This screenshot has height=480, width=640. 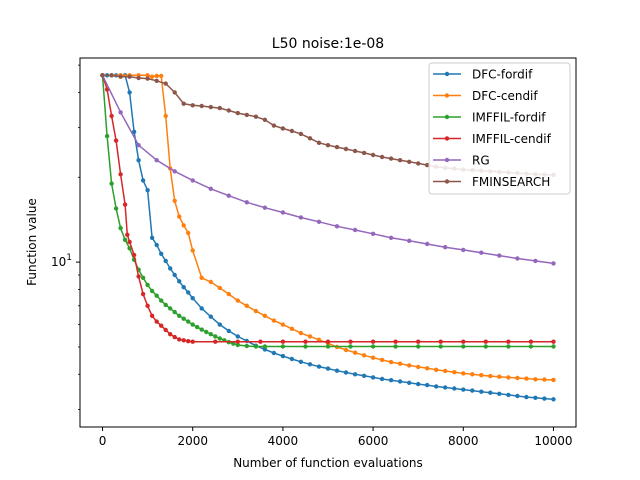 I want to click on legend-label: DFC-fordif, so click(x=502, y=75).